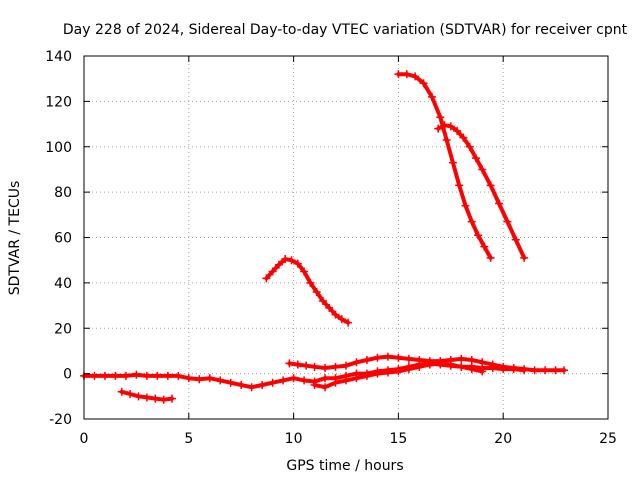 The image size is (640, 480). Describe the element at coordinates (63, 239) in the screenshot. I see `y-tick-label: 60` at that location.